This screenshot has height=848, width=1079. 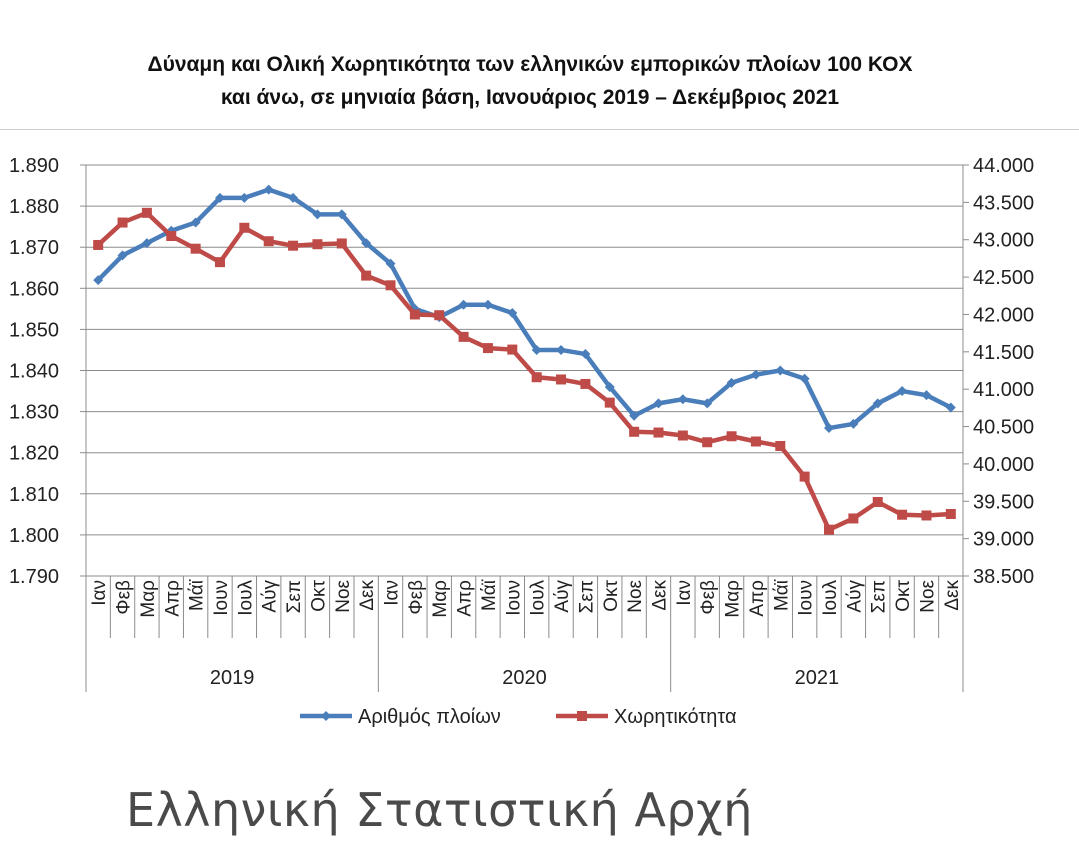 What do you see at coordinates (675, 717) in the screenshot?
I see `legend-label: Χωρητικότητα` at bounding box center [675, 717].